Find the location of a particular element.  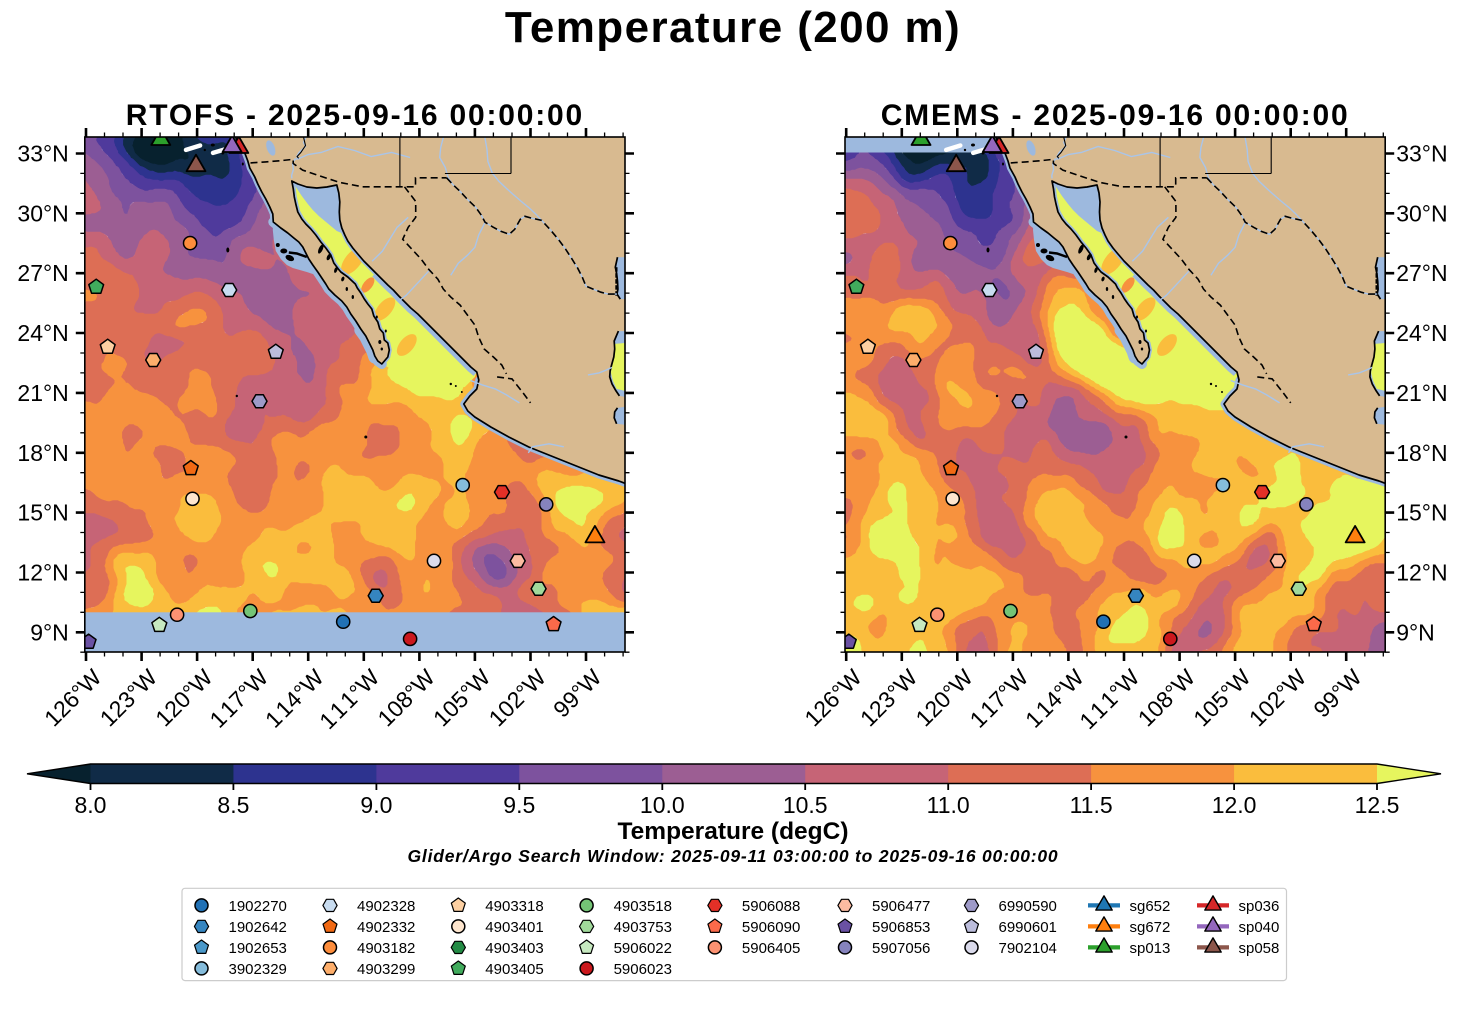

svg-text: sp040 is located at coordinates (1259, 927).